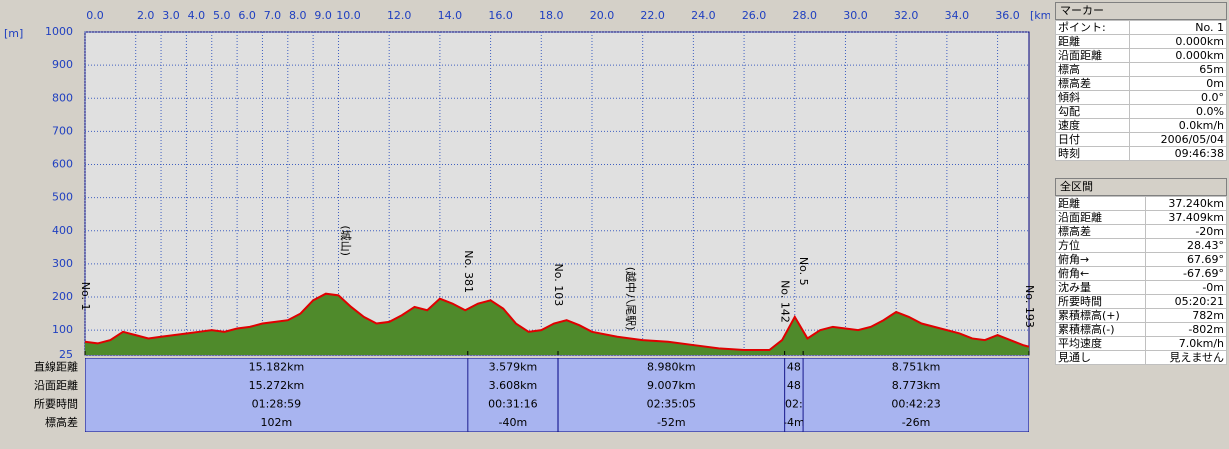  What do you see at coordinates (62, 97) in the screenshot?
I see `y-tick-label: 800` at bounding box center [62, 97].